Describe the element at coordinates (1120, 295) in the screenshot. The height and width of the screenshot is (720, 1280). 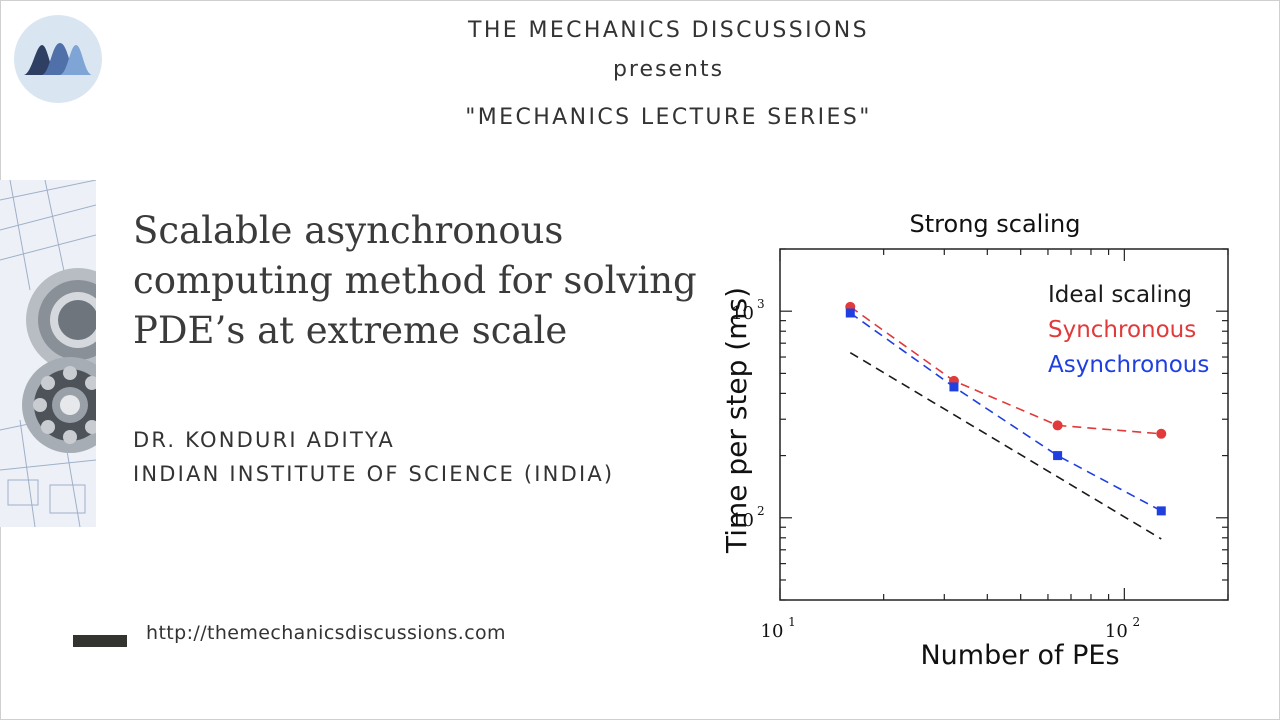
I see `legend-entry: Ideal scaling` at that location.